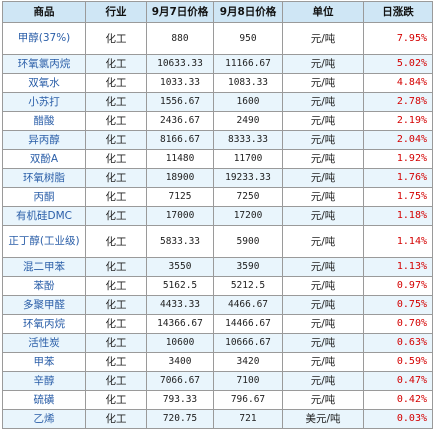 This screenshot has width=434, height=429. What do you see at coordinates (248, 216) in the screenshot?
I see `price-sep8-cell: 17200` at bounding box center [248, 216].